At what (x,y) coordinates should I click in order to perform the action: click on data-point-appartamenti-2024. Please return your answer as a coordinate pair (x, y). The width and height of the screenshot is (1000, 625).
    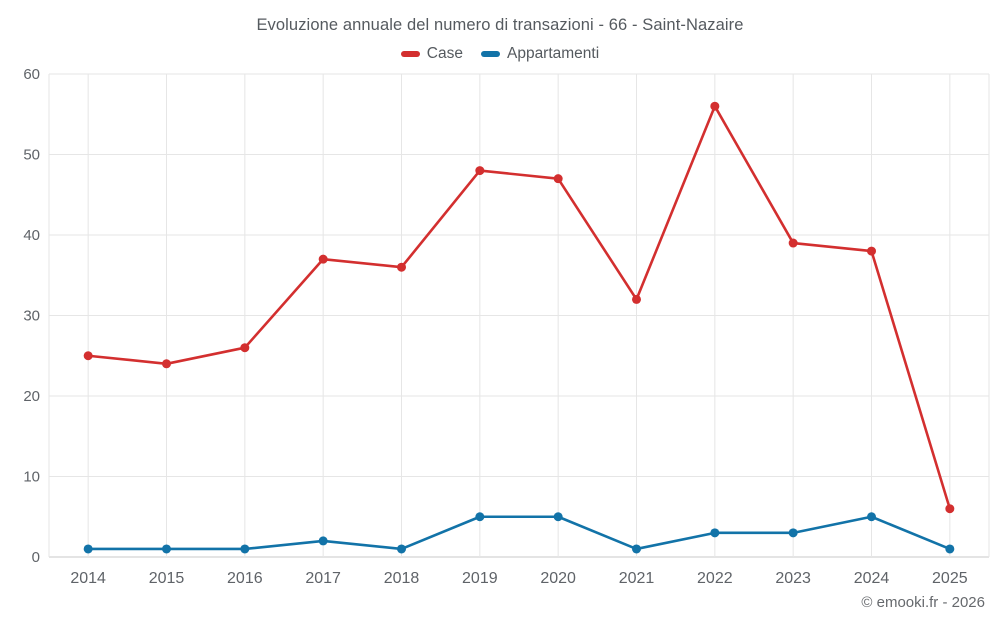
    Looking at the image, I should click on (871, 517).